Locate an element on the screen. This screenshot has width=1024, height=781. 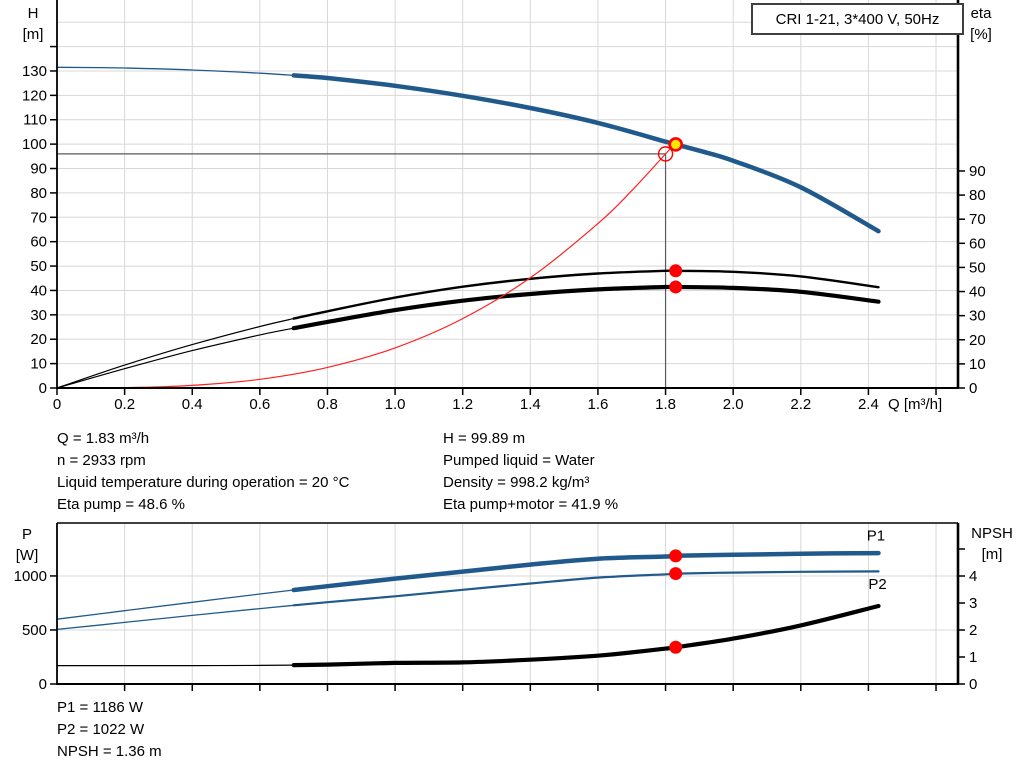
left-tick-label: 80 is located at coordinates (38, 193).